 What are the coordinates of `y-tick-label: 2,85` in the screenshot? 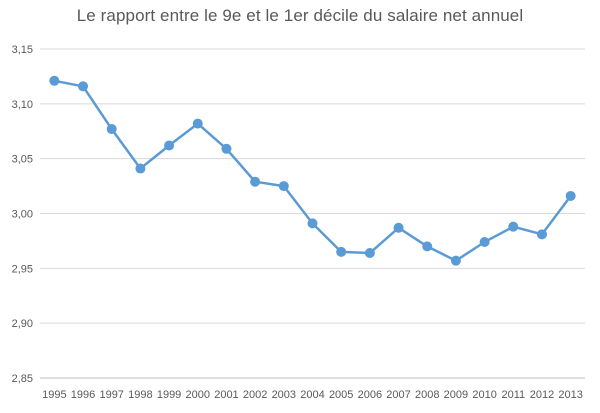 It's located at (22, 379).